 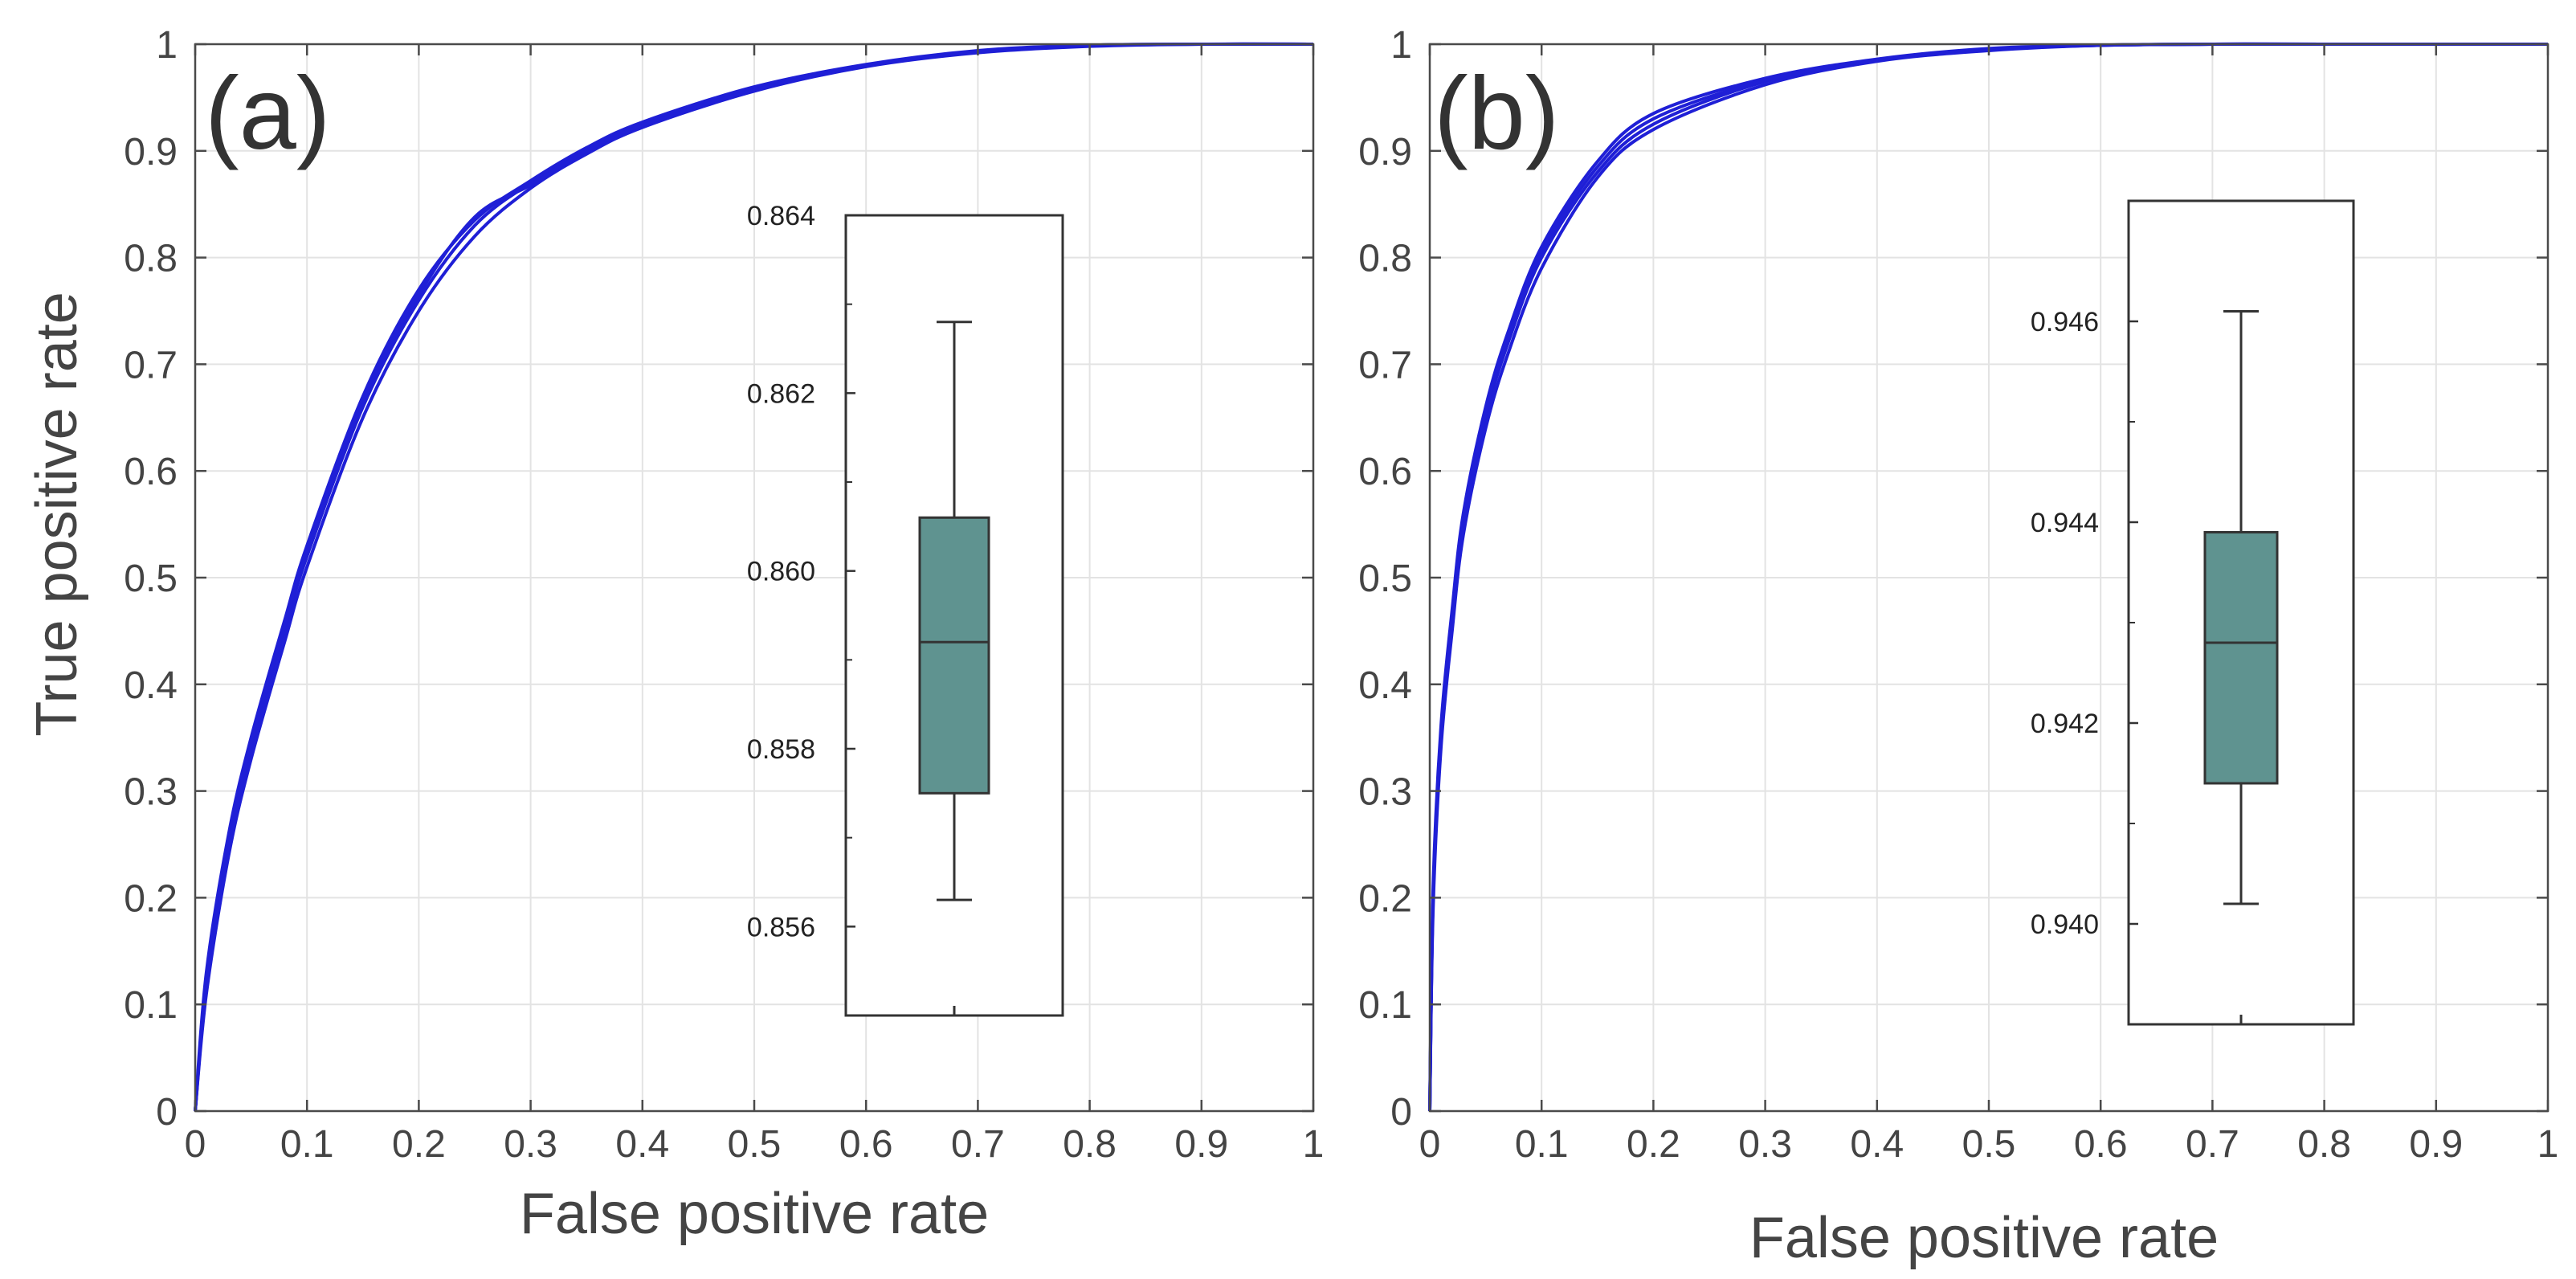 I want to click on inset-y-tick-label: 0.864, so click(x=781, y=216).